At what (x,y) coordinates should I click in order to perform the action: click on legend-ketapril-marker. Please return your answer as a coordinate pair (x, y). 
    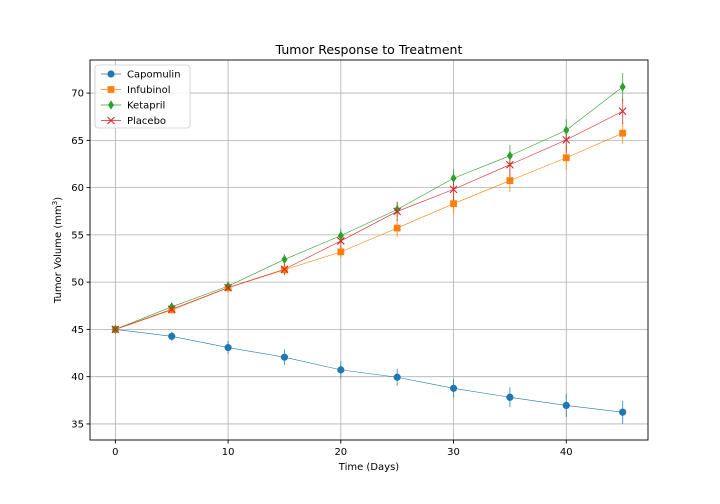
    Looking at the image, I should click on (111, 105).